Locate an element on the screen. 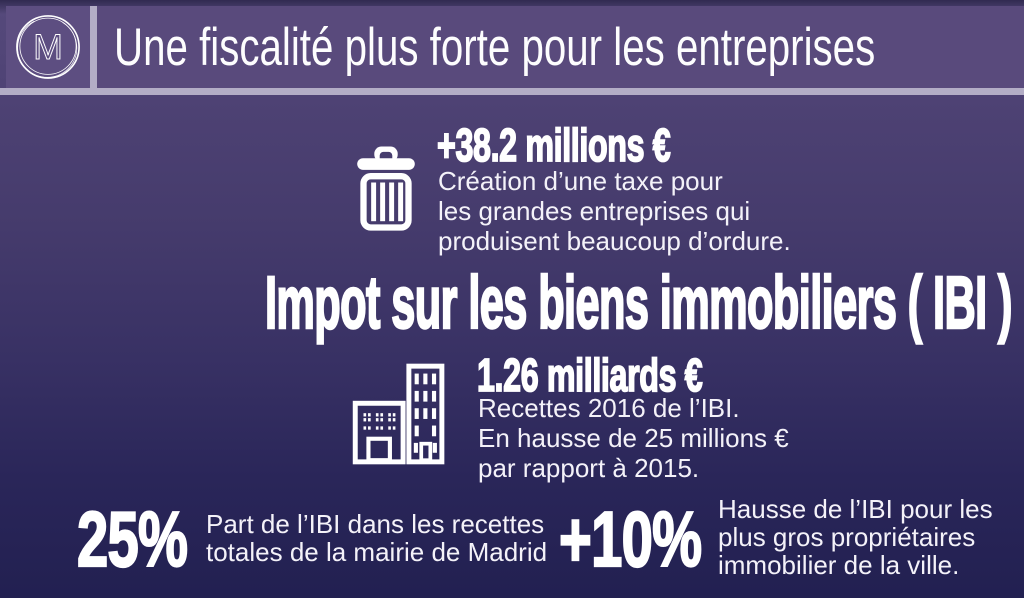 The width and height of the screenshot is (1024, 598). section-ibi-increase: +10% is located at coordinates (657, 539).